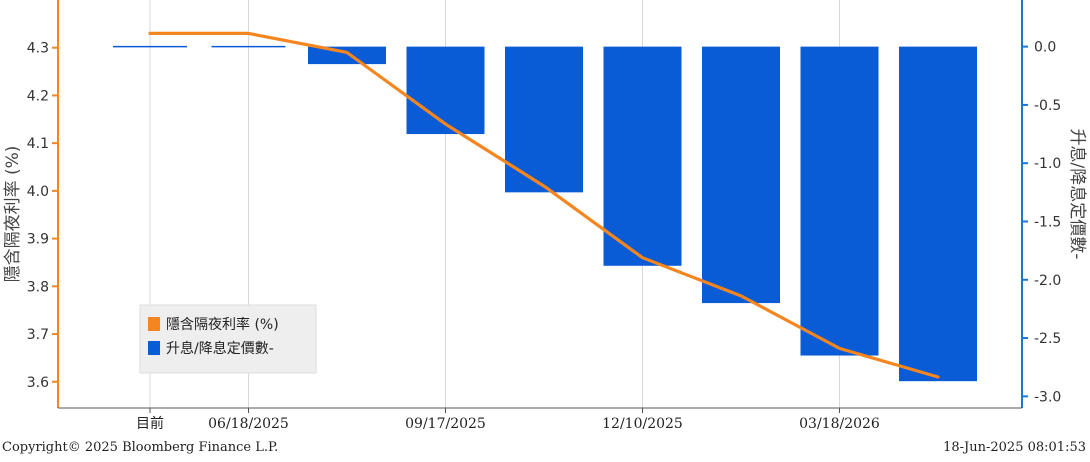 The height and width of the screenshot is (462, 1090). Describe the element at coordinates (150, 423) in the screenshot. I see `x-tick-label-0: 目前` at that location.